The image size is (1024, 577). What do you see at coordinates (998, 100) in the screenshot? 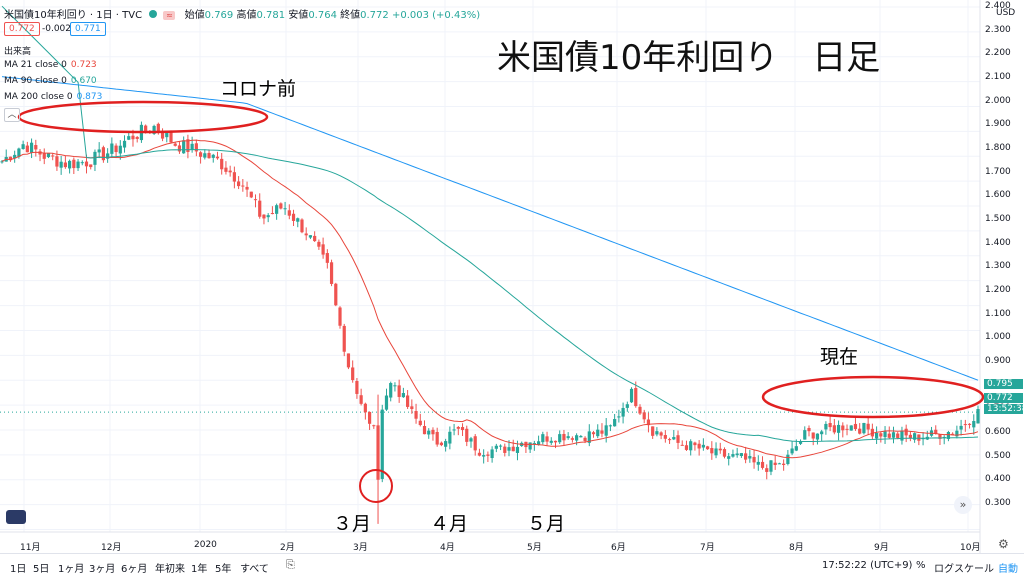
I see `y-tick-label: 2.000` at bounding box center [998, 100].